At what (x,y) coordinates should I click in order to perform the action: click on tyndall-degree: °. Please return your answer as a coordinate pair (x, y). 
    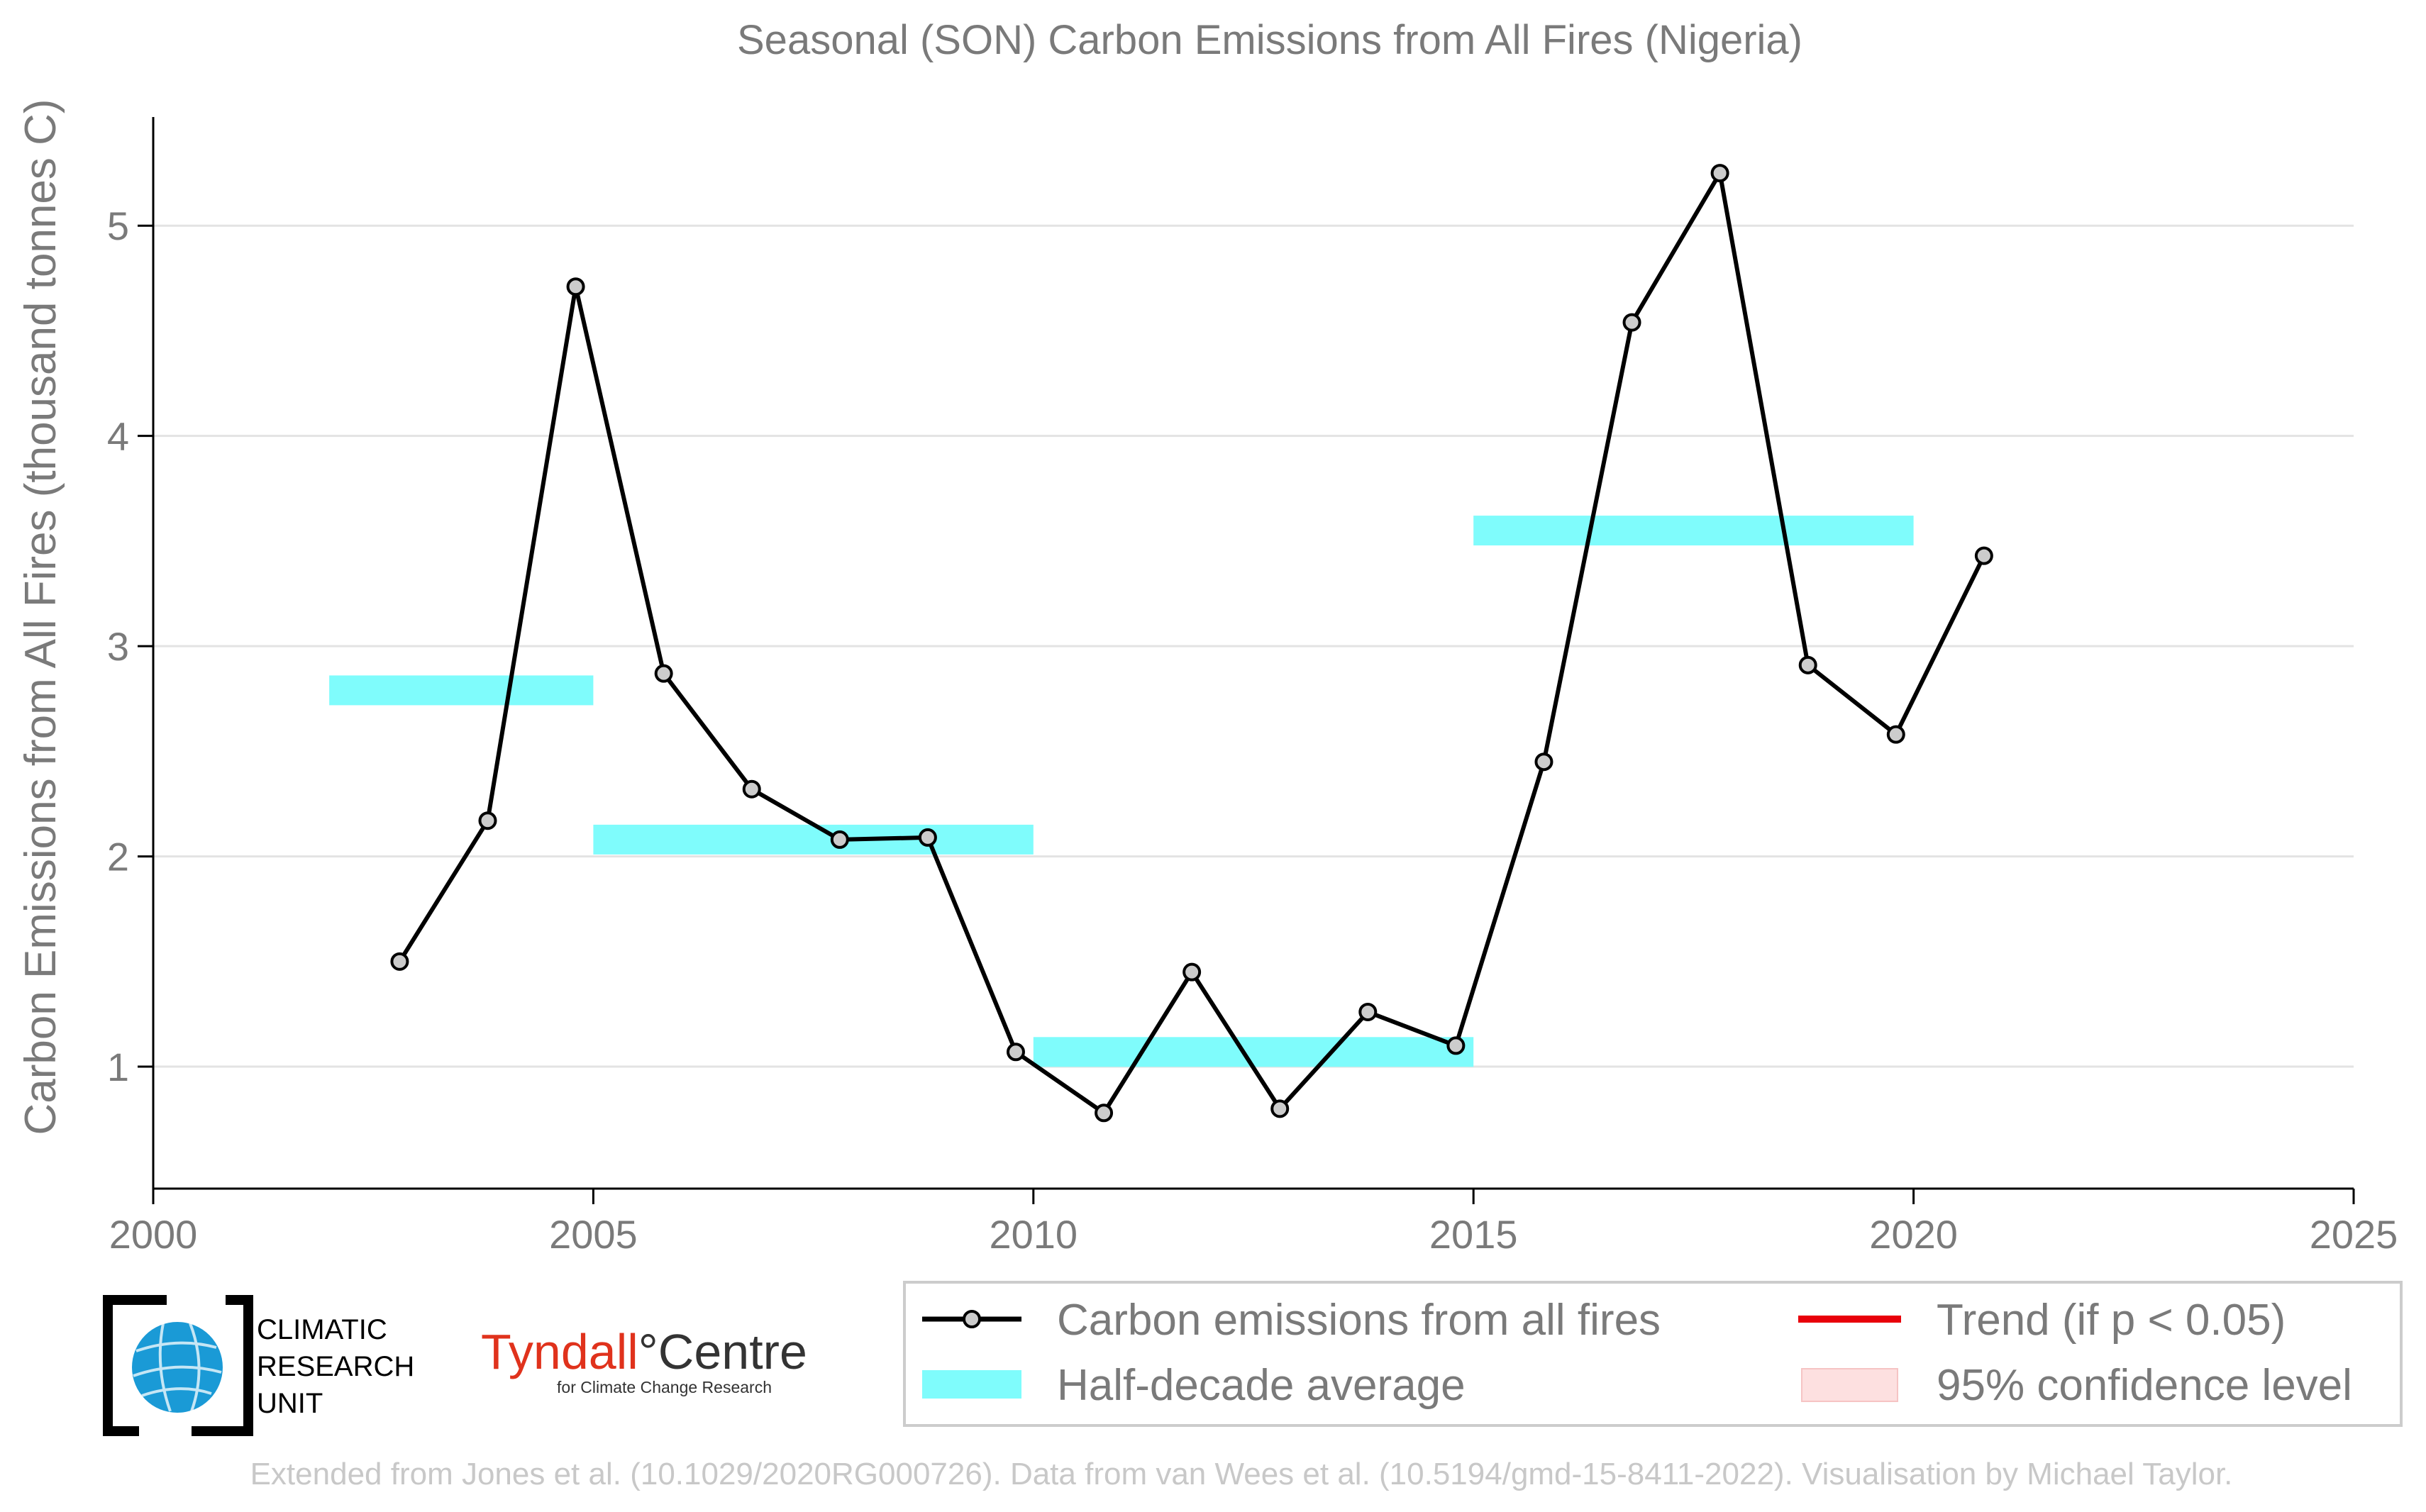
    Looking at the image, I should click on (648, 1351).